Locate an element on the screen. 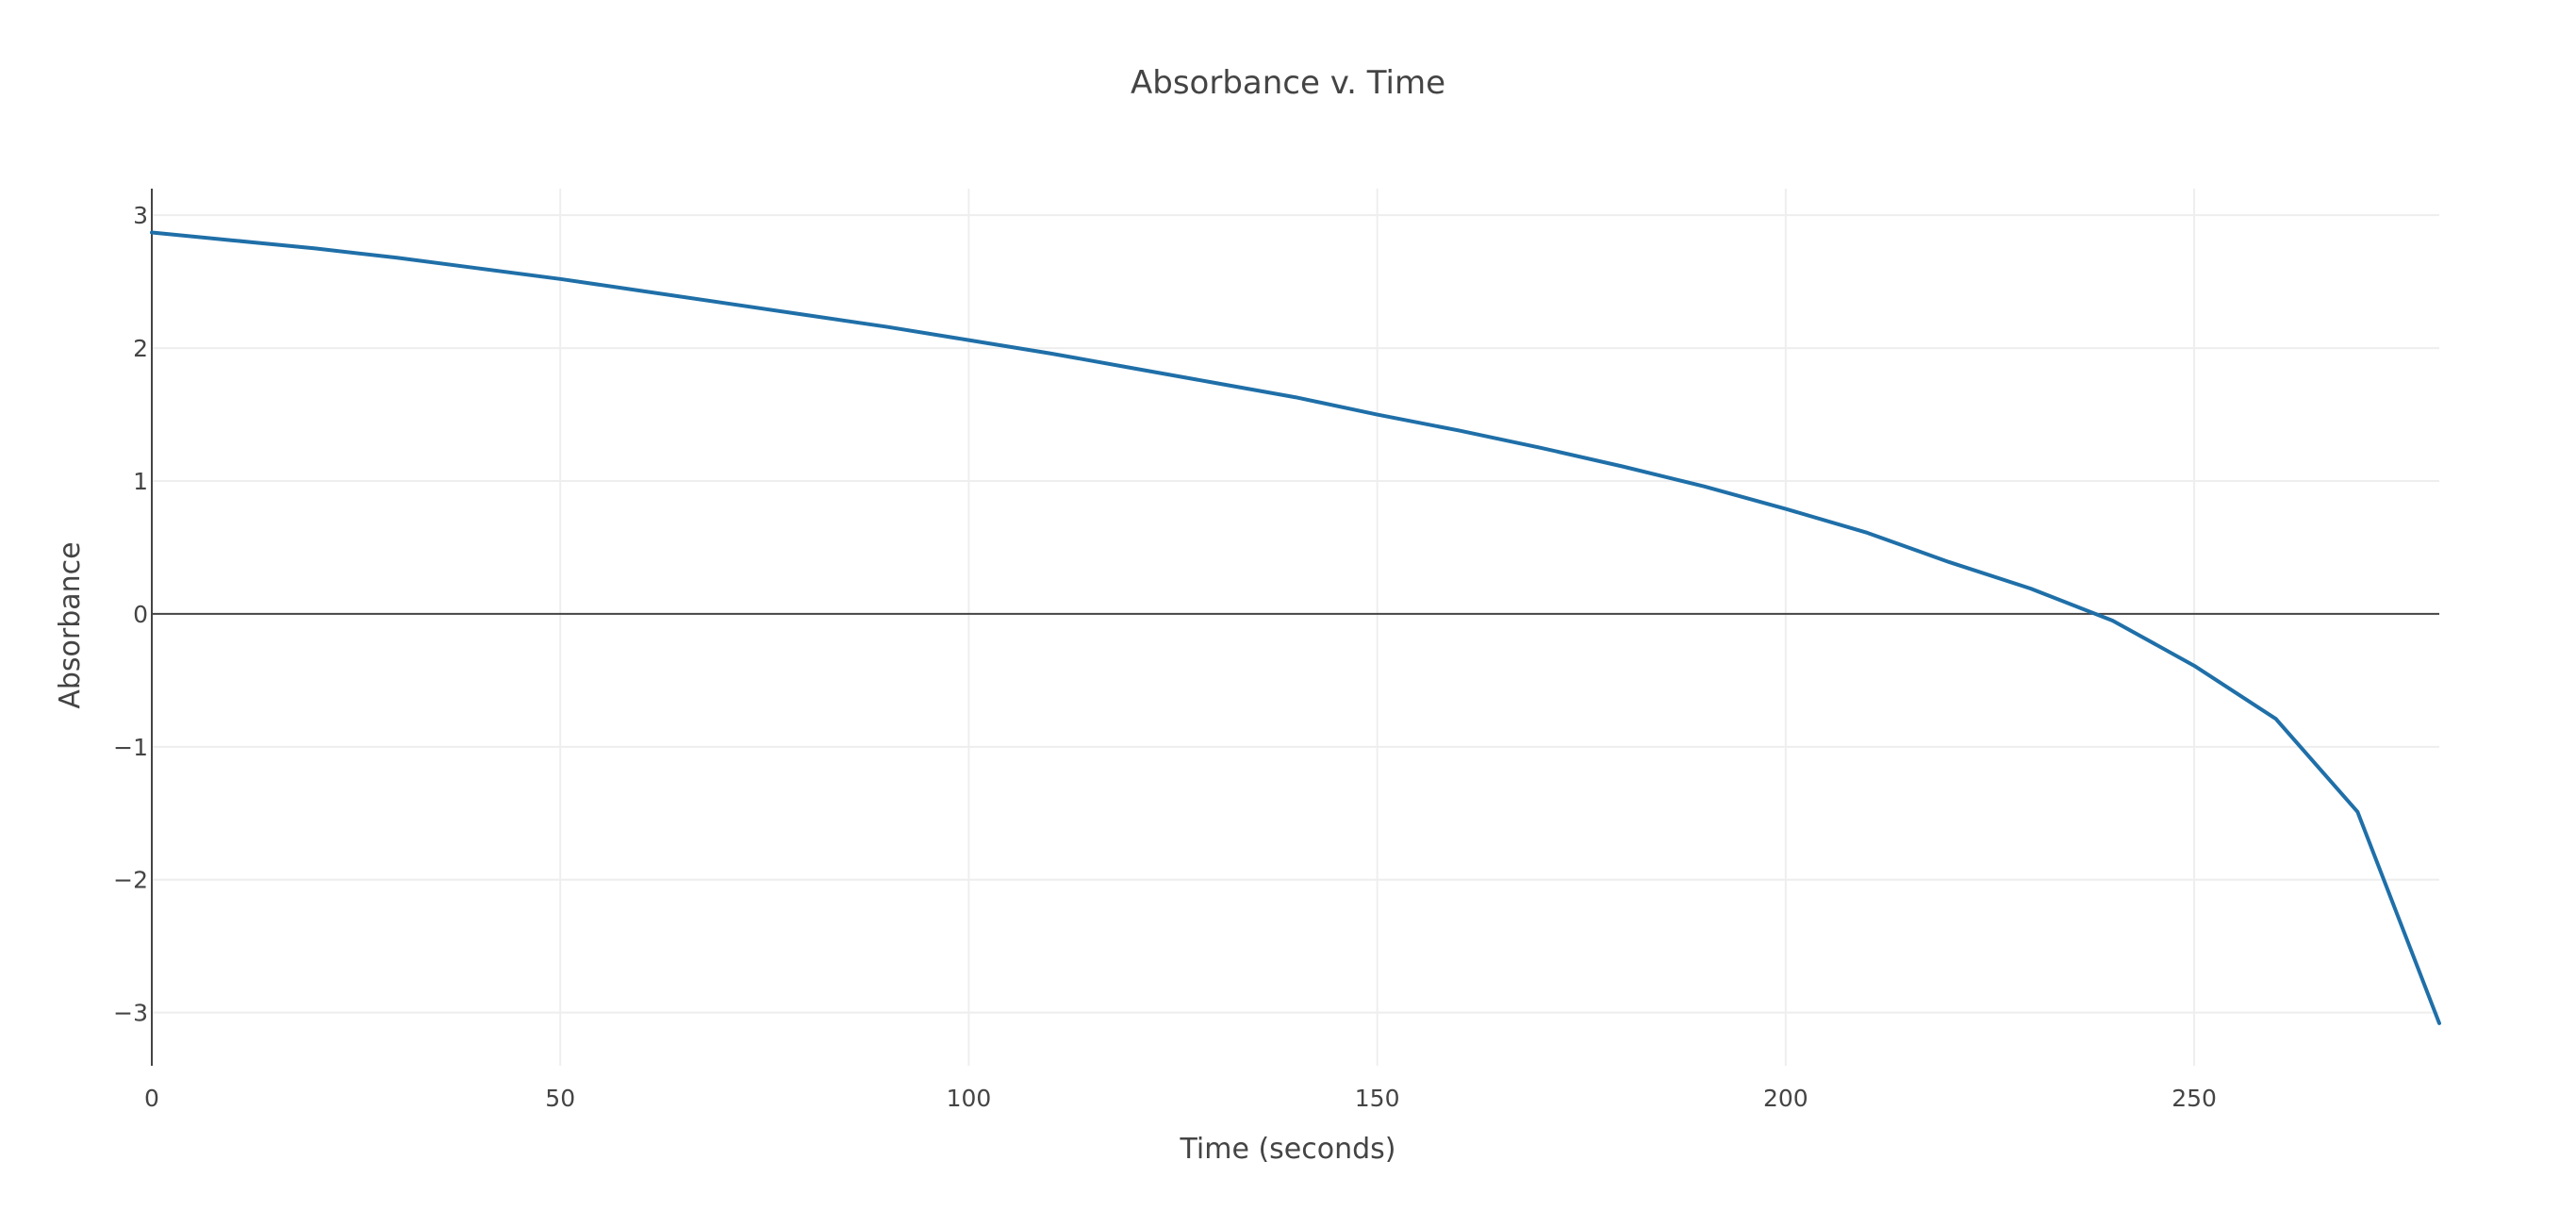 The height and width of the screenshot is (1211, 2576). chart-title: Absorbance v. Time is located at coordinates (1288, 83).